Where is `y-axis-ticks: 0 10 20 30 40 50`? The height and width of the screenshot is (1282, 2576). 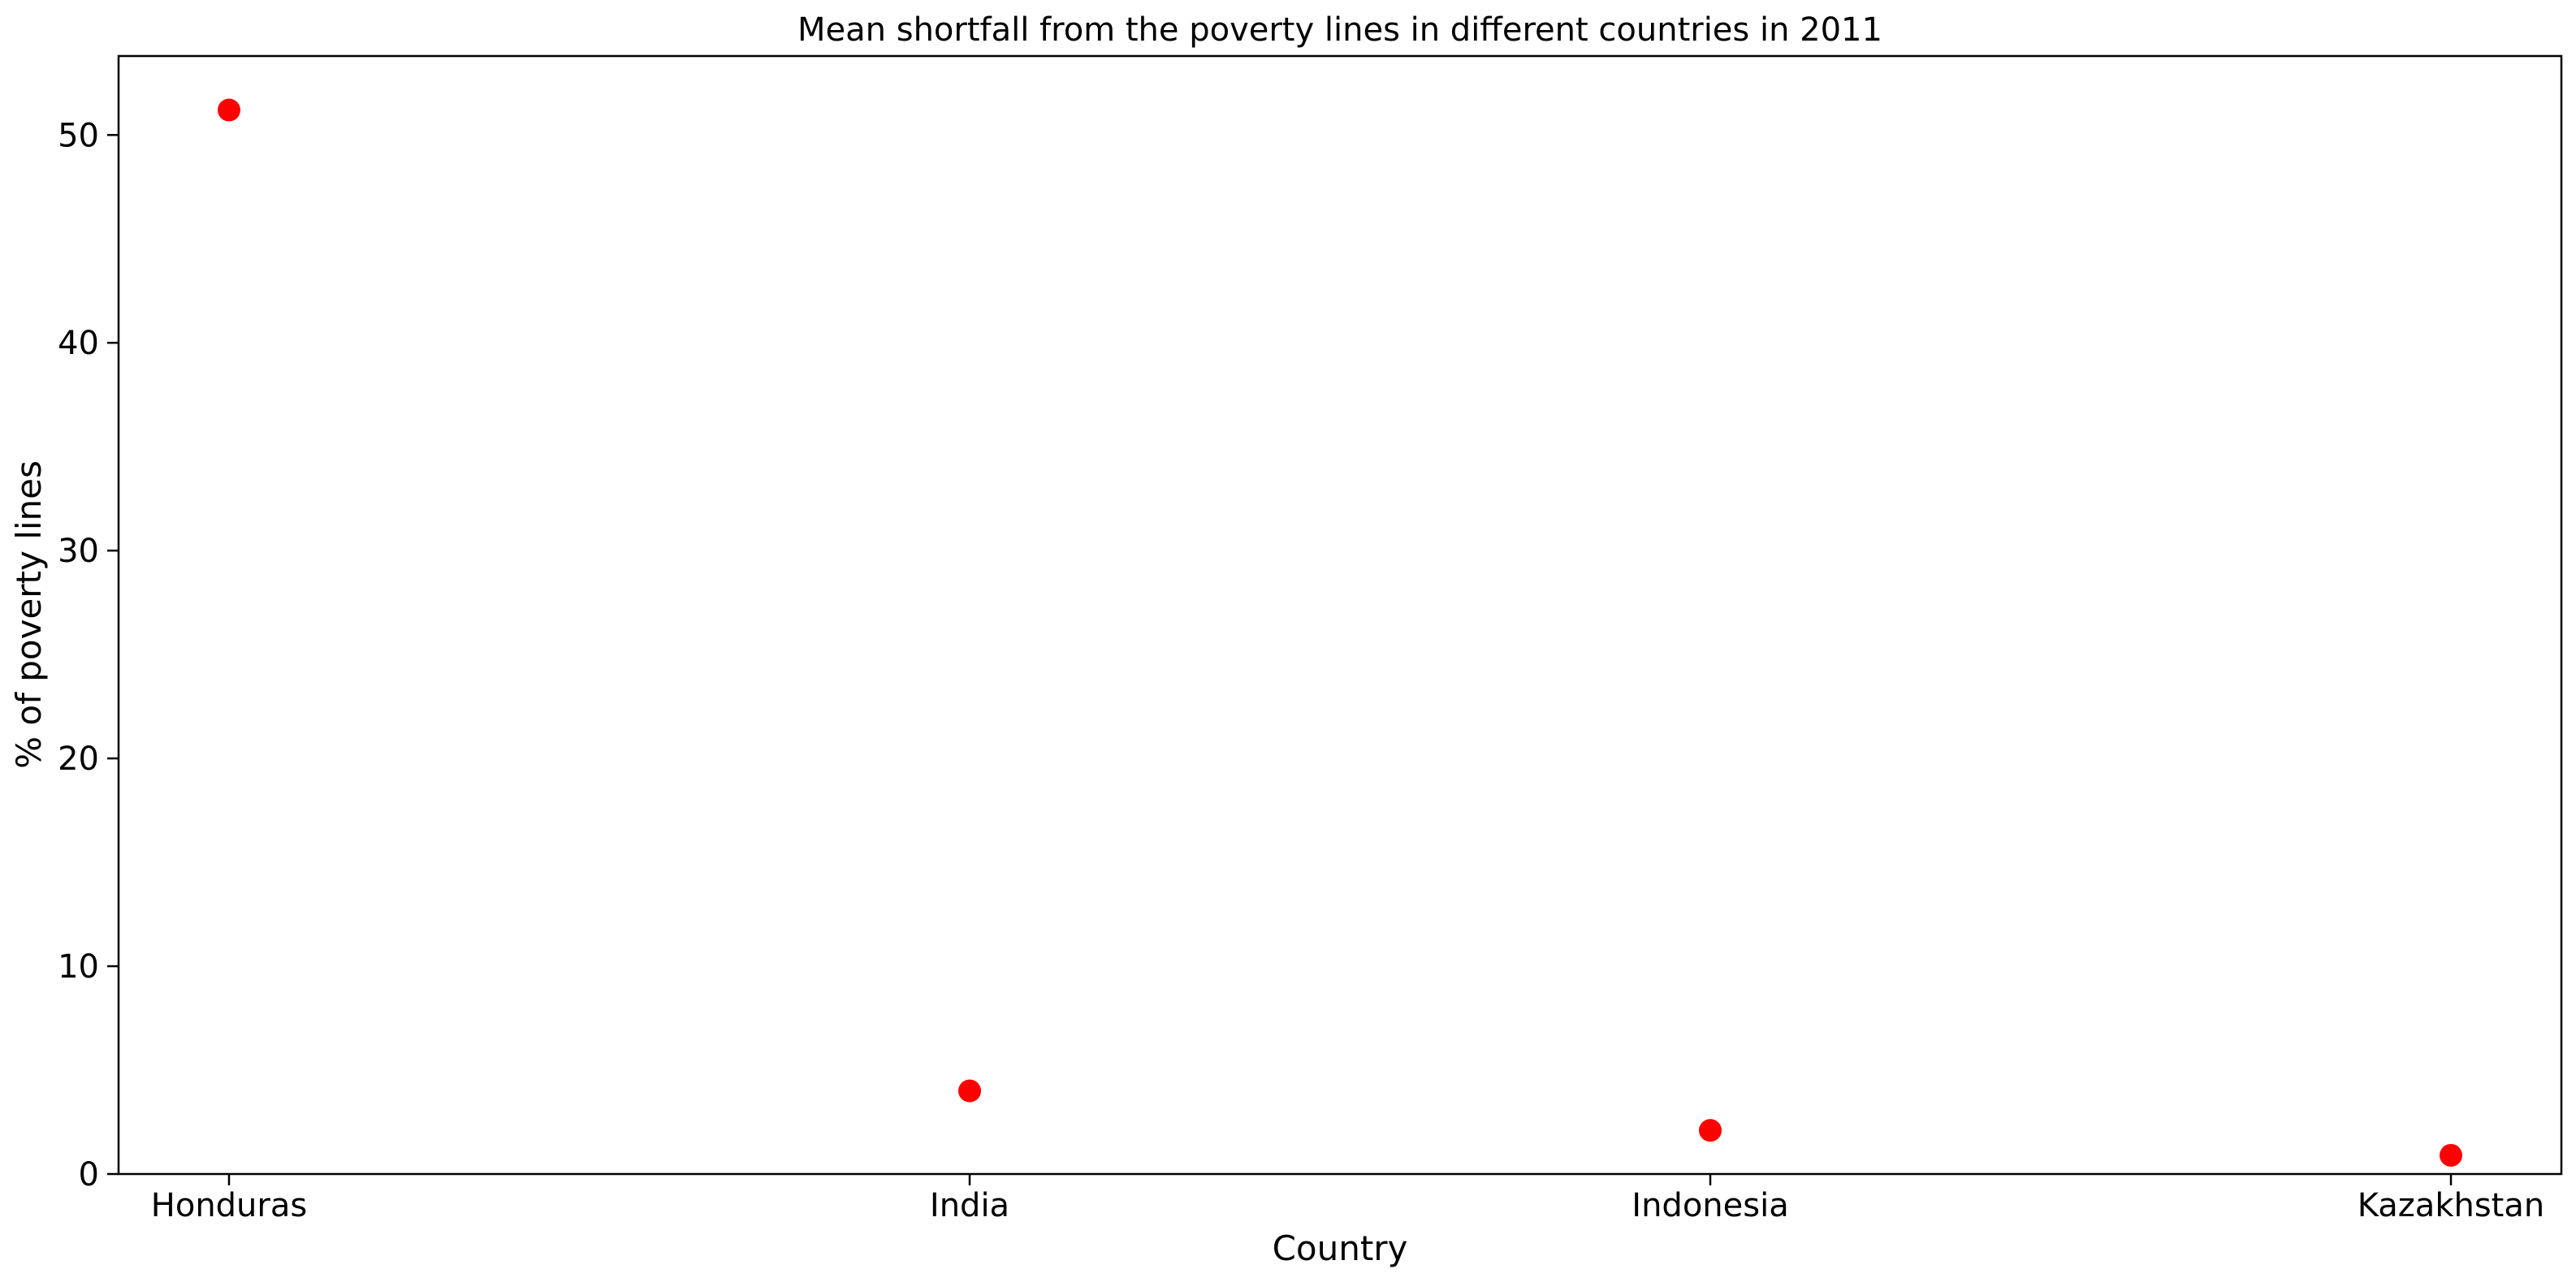 y-axis-ticks: 0 10 20 30 40 50 is located at coordinates (88, 655).